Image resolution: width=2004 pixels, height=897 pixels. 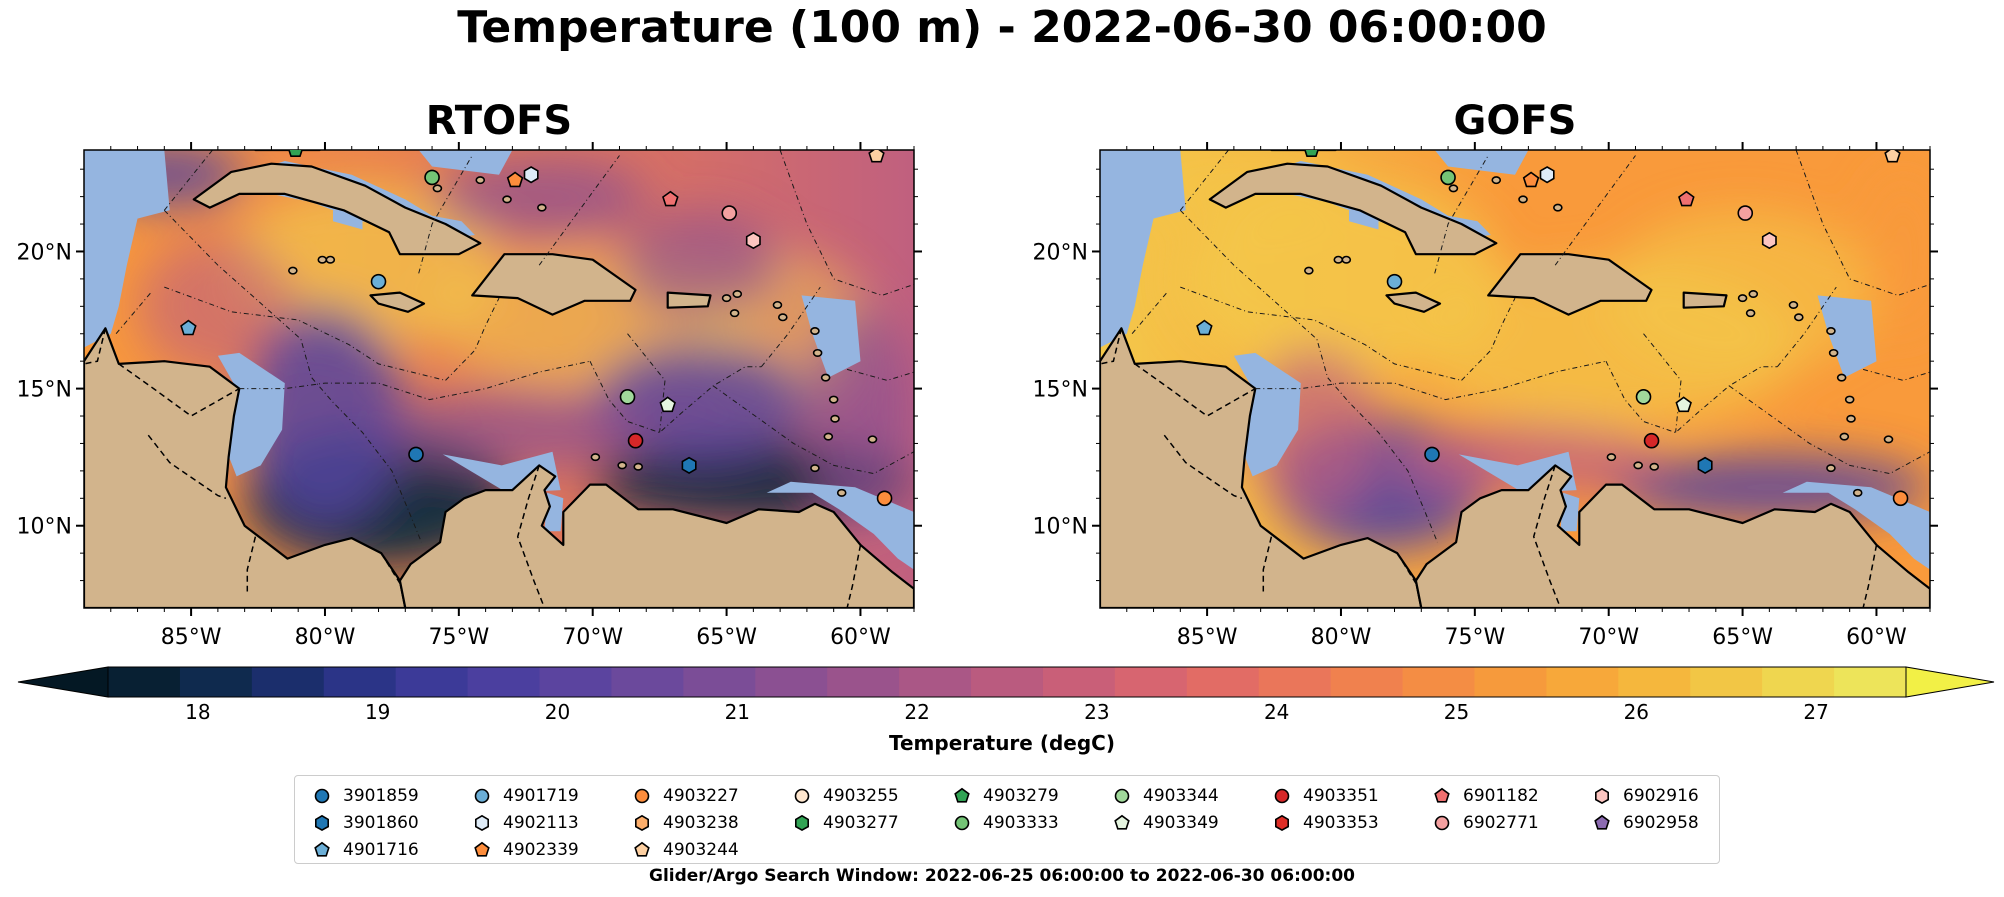 I want to click on lon-tick-label: 85°W, so click(x=191, y=637).